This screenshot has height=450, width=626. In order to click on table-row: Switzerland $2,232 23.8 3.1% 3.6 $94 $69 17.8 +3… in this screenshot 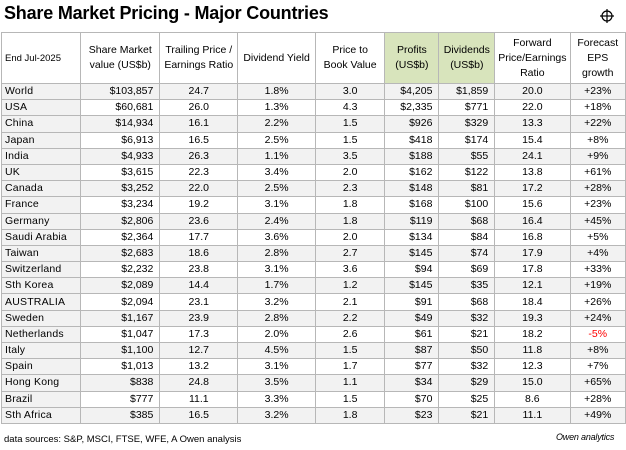, I will do `click(313, 270)`.